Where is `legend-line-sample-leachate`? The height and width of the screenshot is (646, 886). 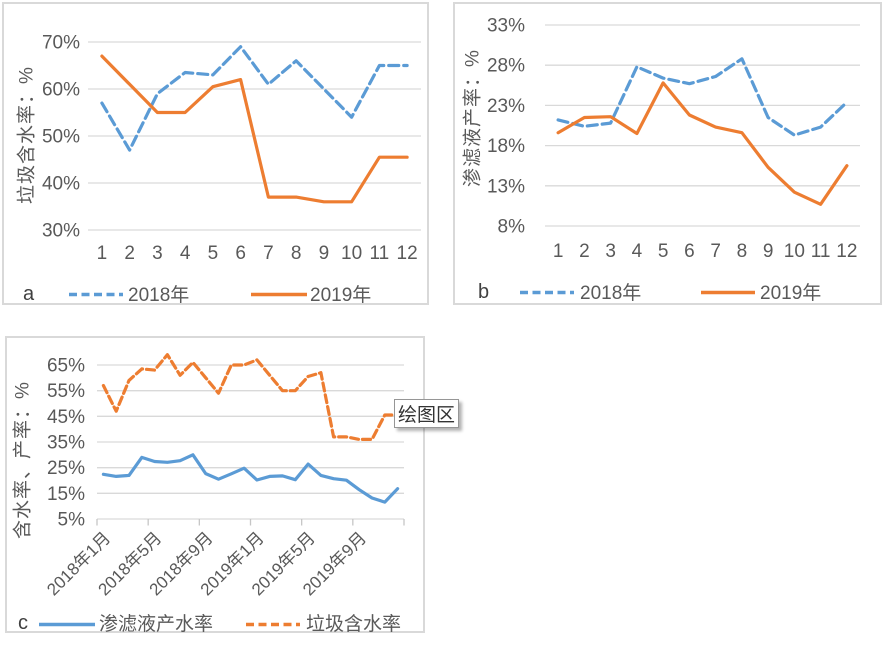
legend-line-sample-leachate is located at coordinates (67, 624).